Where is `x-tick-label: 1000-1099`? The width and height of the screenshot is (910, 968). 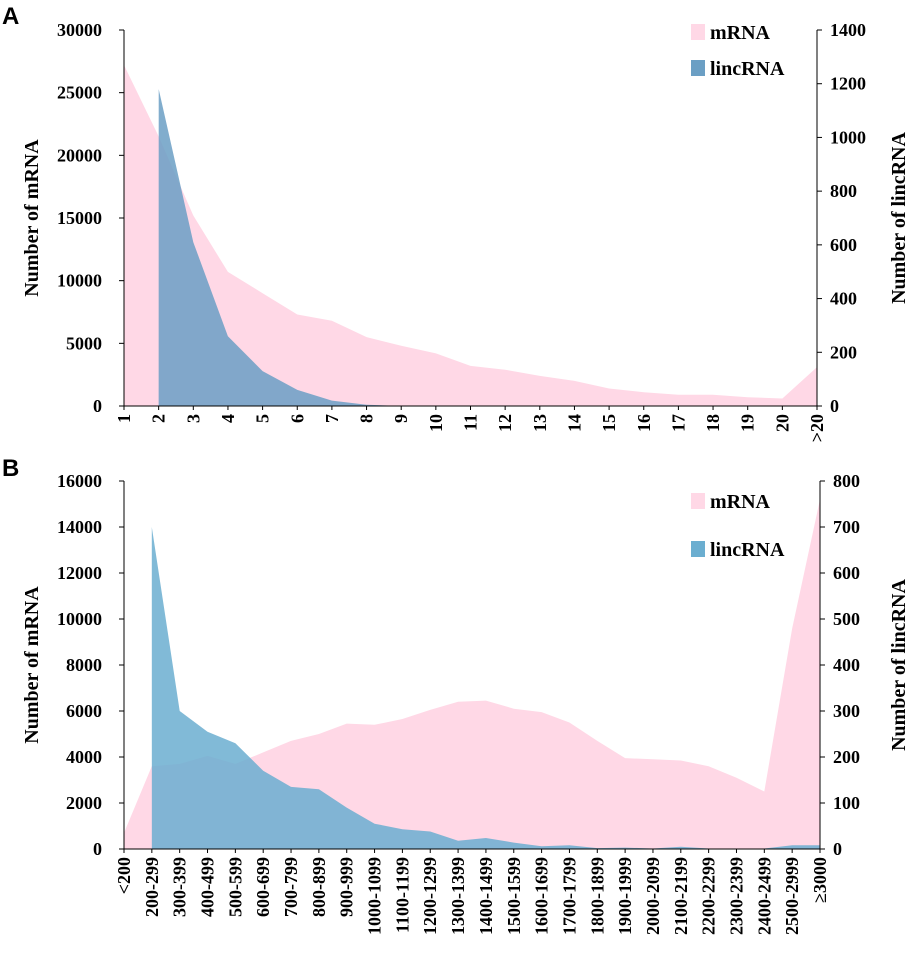 x-tick-label: 1000-1099 is located at coordinates (375, 896).